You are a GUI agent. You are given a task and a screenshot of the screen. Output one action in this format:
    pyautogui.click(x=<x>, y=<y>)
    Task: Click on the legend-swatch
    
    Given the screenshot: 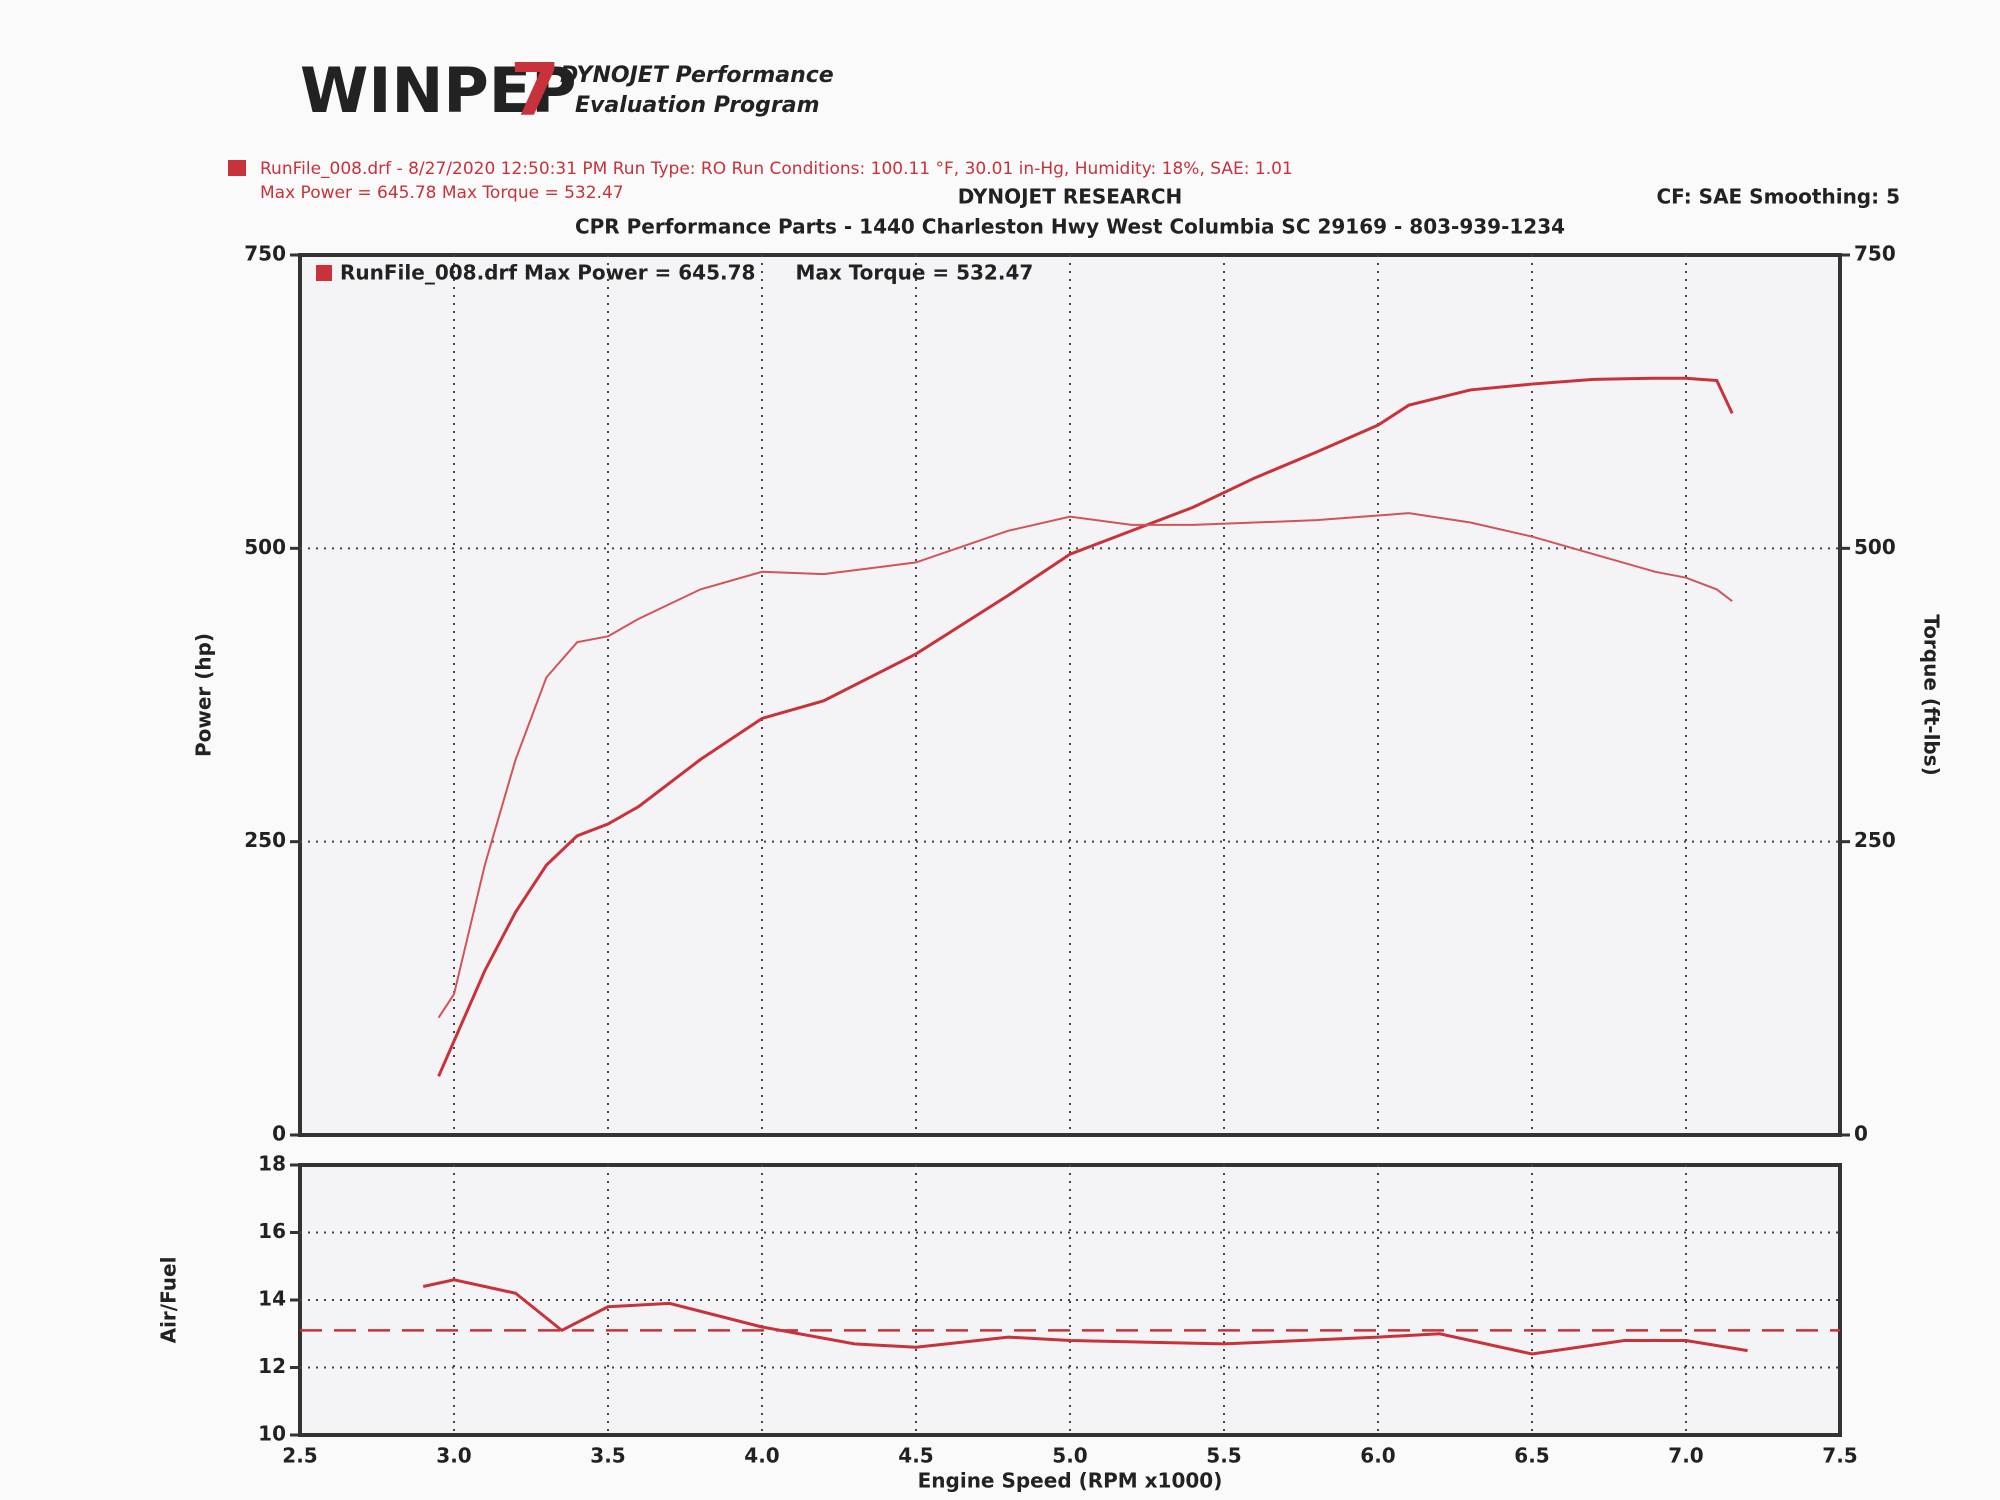 What is the action you would take?
    pyautogui.click(x=324, y=273)
    